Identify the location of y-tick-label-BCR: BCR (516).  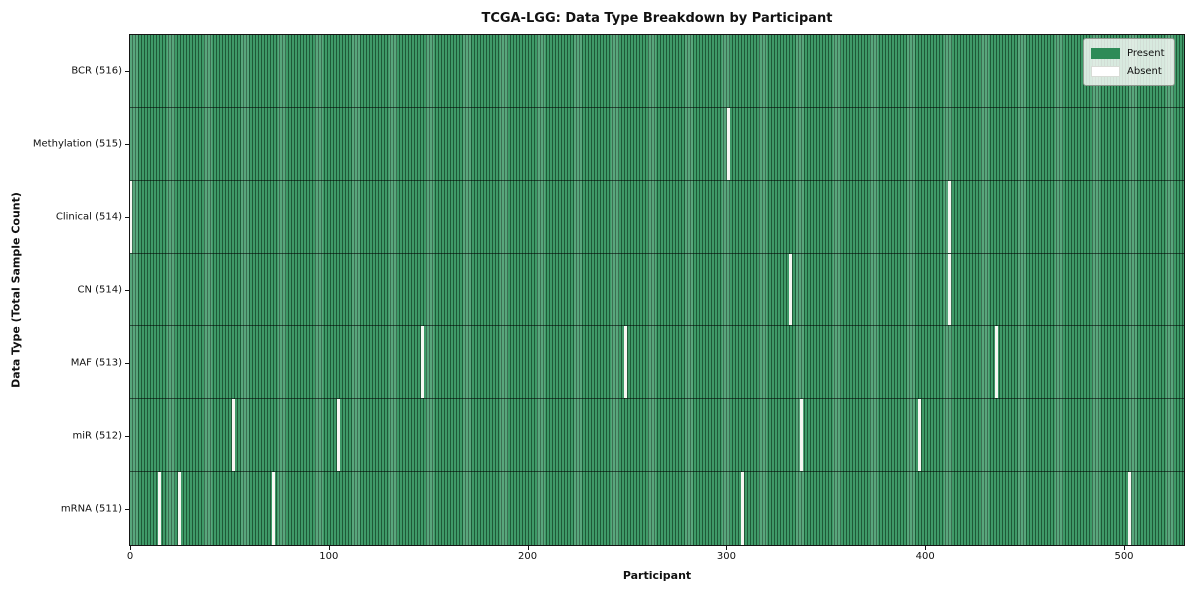
(96, 71).